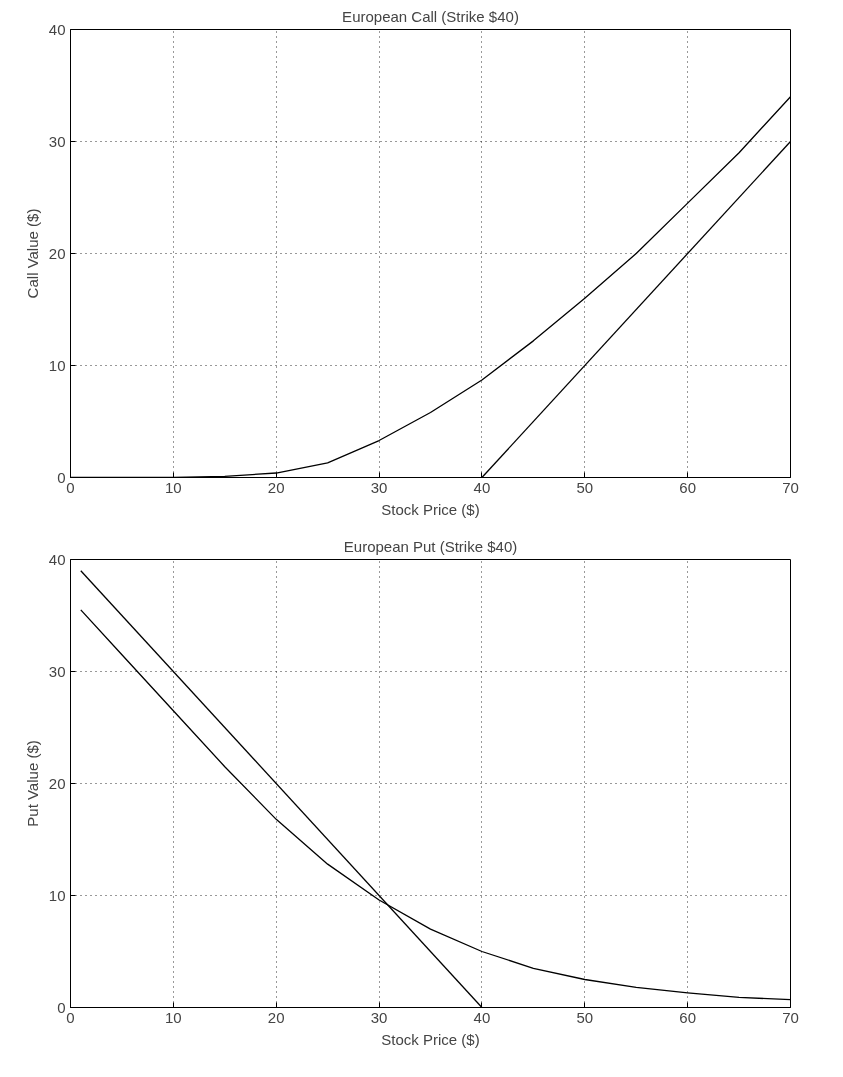  What do you see at coordinates (32, 783) in the screenshot?
I see `y-axis-title: Put Value ($)` at bounding box center [32, 783].